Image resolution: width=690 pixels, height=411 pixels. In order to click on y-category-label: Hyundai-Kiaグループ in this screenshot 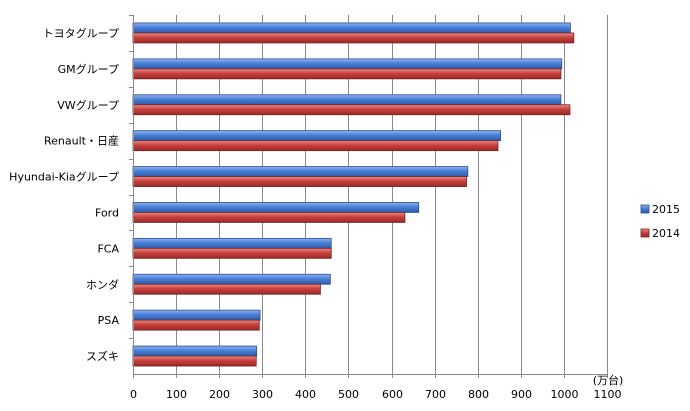, I will do `click(64, 177)`.